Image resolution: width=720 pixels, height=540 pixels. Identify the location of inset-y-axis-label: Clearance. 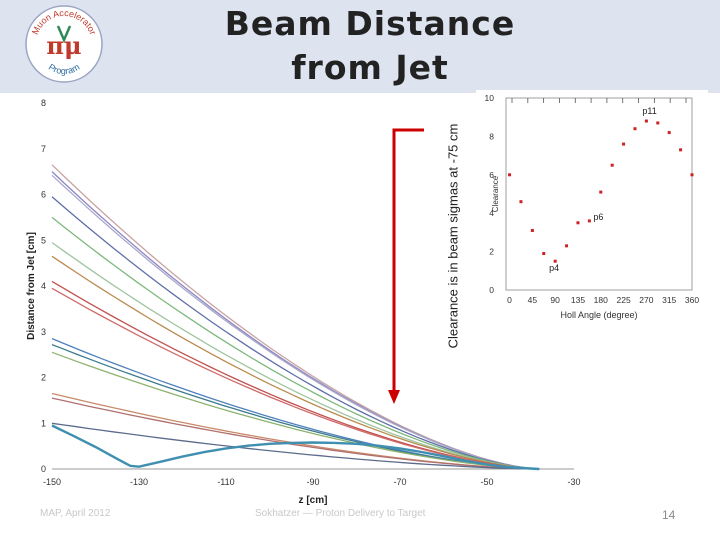
(495, 193).